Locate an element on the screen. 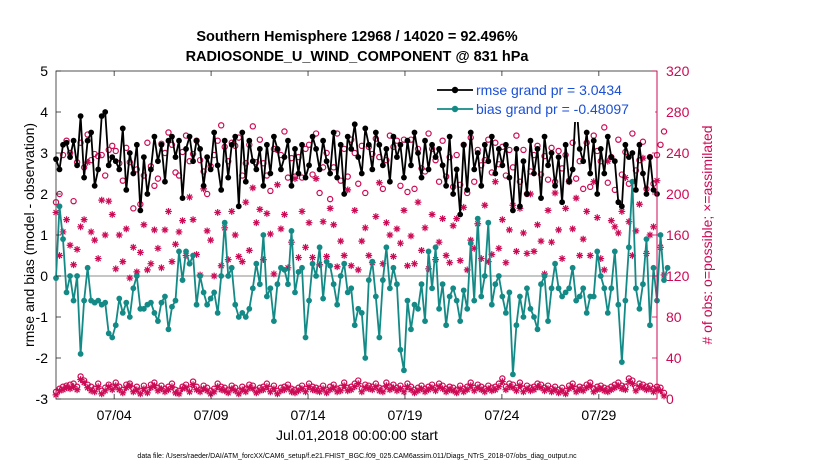 The height and width of the screenshot is (475, 830). y-axis-right: 0 40 80 120 160 200 240 280 320 is located at coordinates (671, 235).